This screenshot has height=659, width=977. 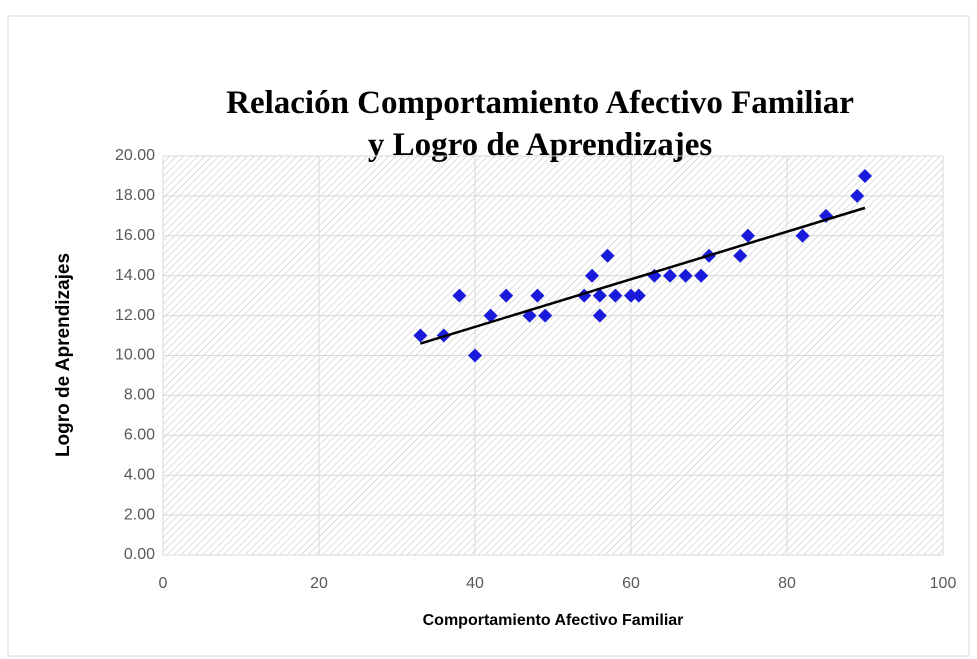 I want to click on y-tick-label: 0.00, so click(x=139, y=554).